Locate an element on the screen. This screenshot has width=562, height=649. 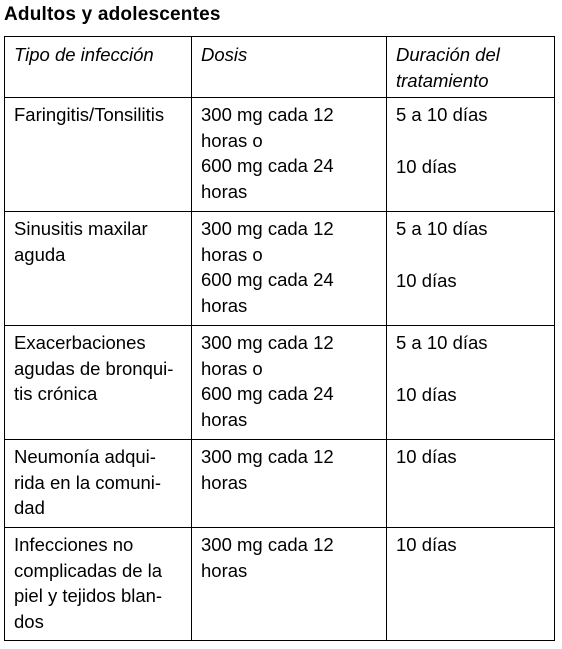
infection-text: Exacerbaciones is located at coordinates (80, 342).